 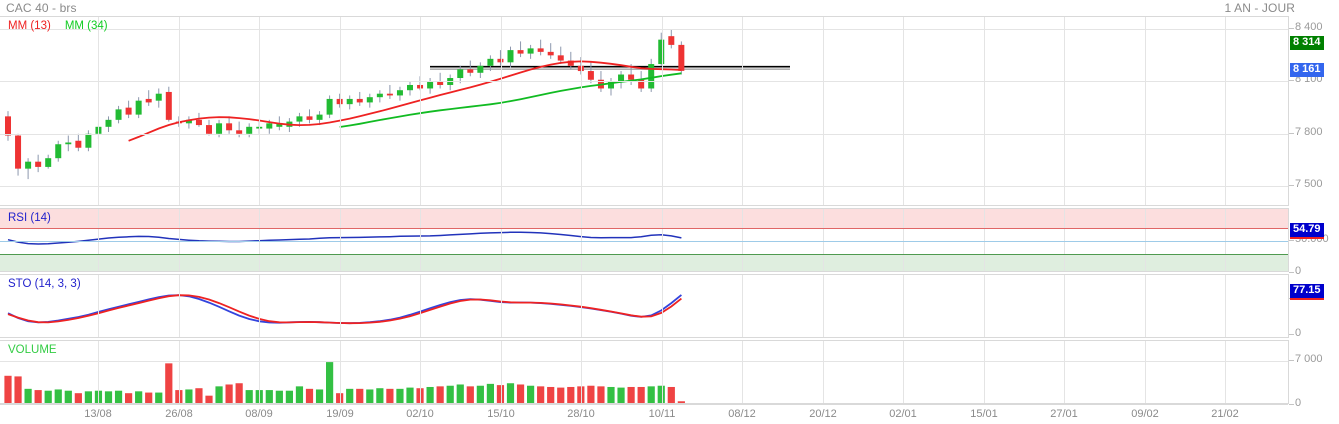 What do you see at coordinates (44, 284) in the screenshot?
I see `sto-legend: STO (14, 3, 3)` at bounding box center [44, 284].